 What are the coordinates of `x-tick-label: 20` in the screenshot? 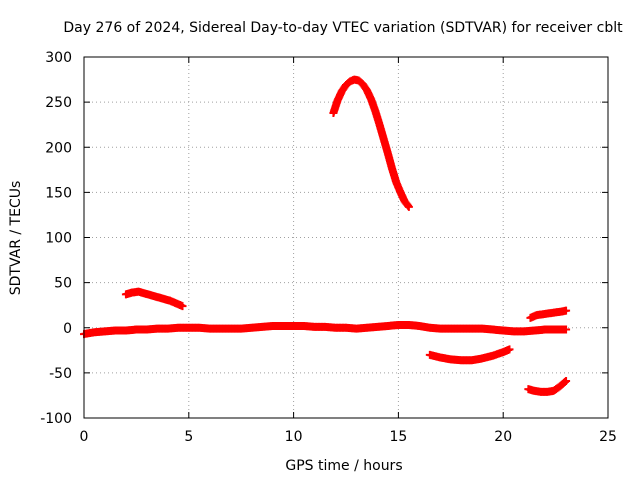 It's located at (503, 437).